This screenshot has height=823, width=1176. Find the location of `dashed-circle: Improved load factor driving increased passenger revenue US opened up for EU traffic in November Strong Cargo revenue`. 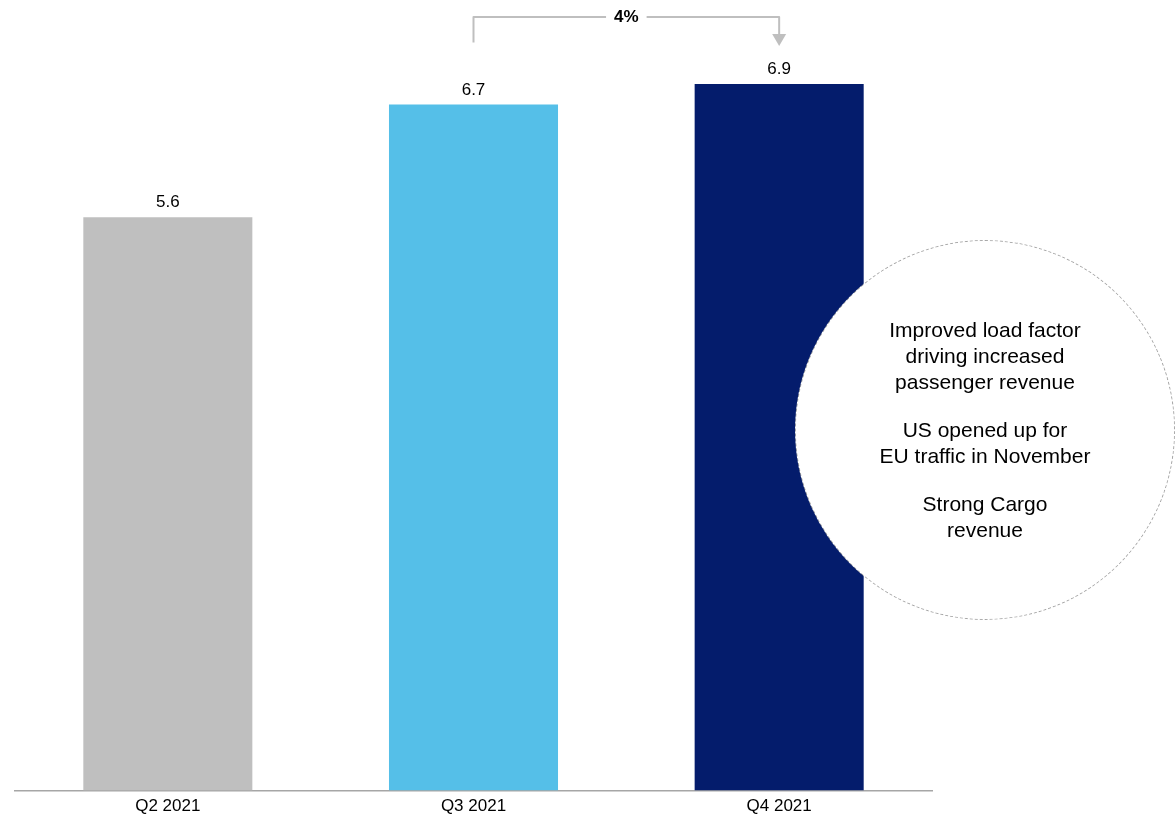

dashed-circle: Improved load factor driving increased passenger revenue US opened up for EU traffic in November Strong Cargo revenue is located at coordinates (985, 430).